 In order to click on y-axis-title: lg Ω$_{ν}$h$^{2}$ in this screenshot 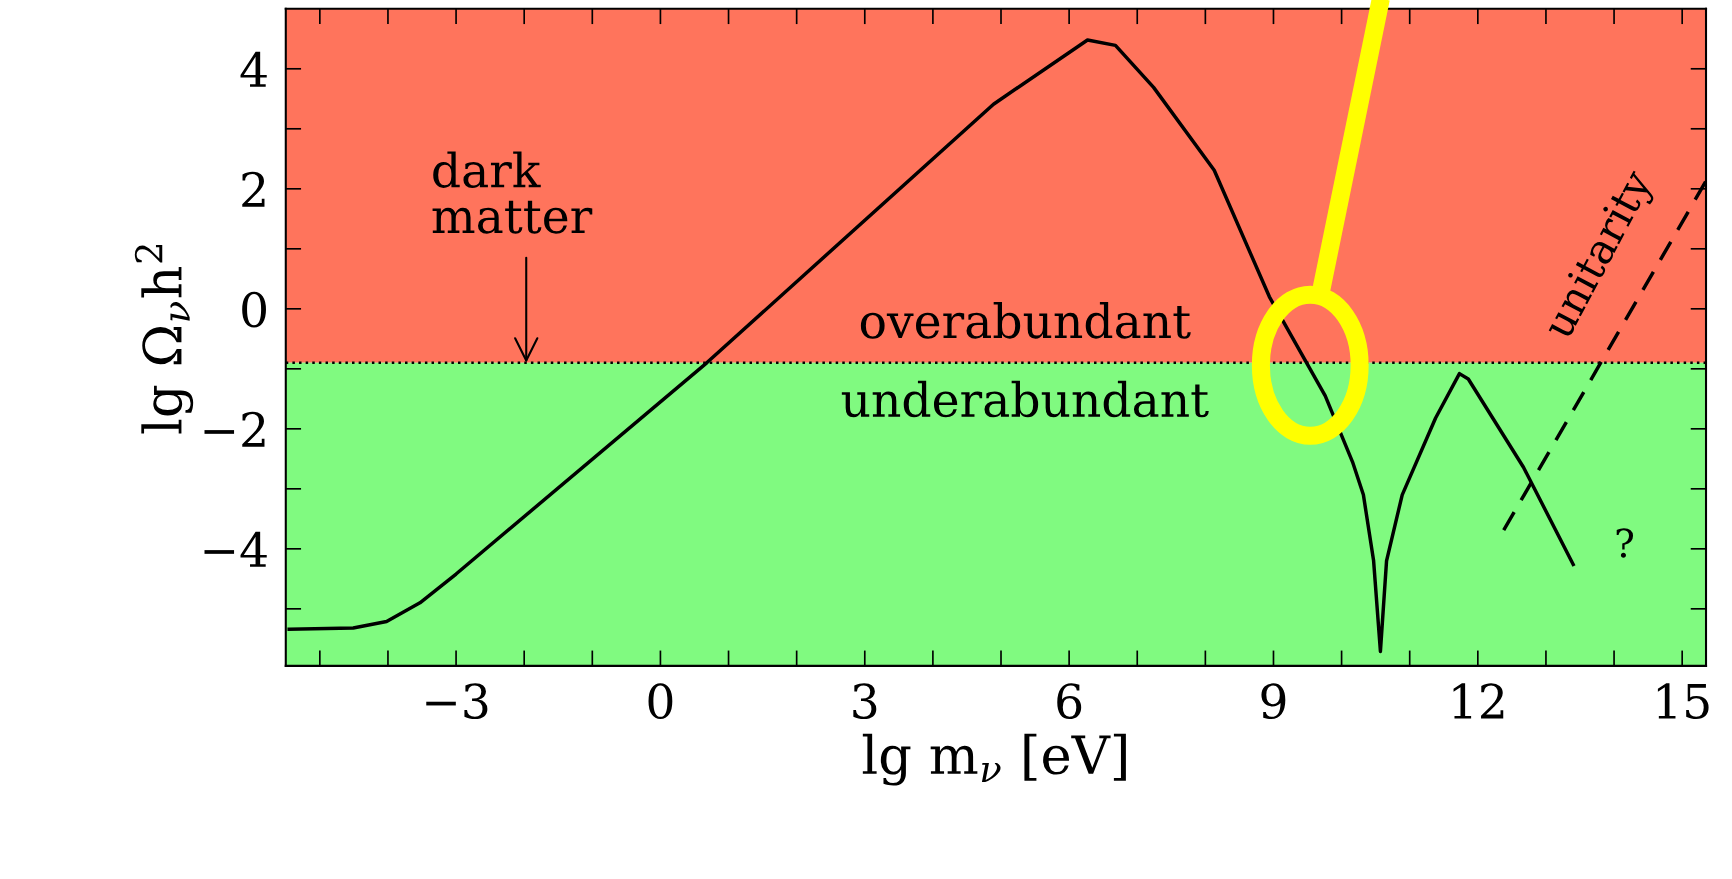, I will do `click(164, 339)`.